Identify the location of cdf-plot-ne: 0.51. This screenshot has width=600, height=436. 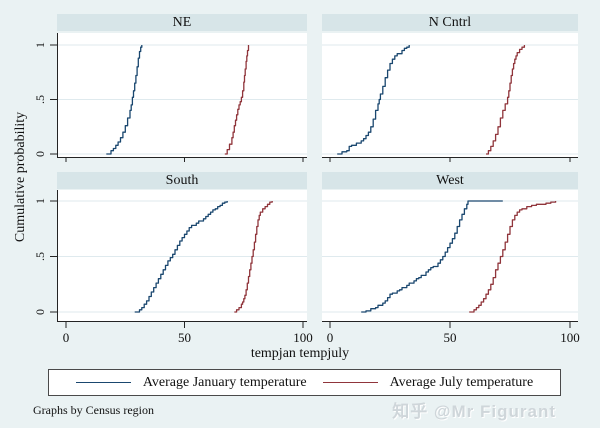
(170, 97).